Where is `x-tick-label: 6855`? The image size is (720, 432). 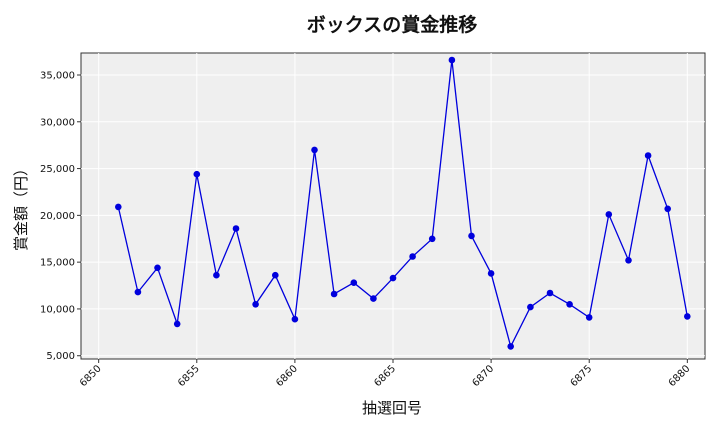 x-tick-label: 6855 is located at coordinates (189, 376).